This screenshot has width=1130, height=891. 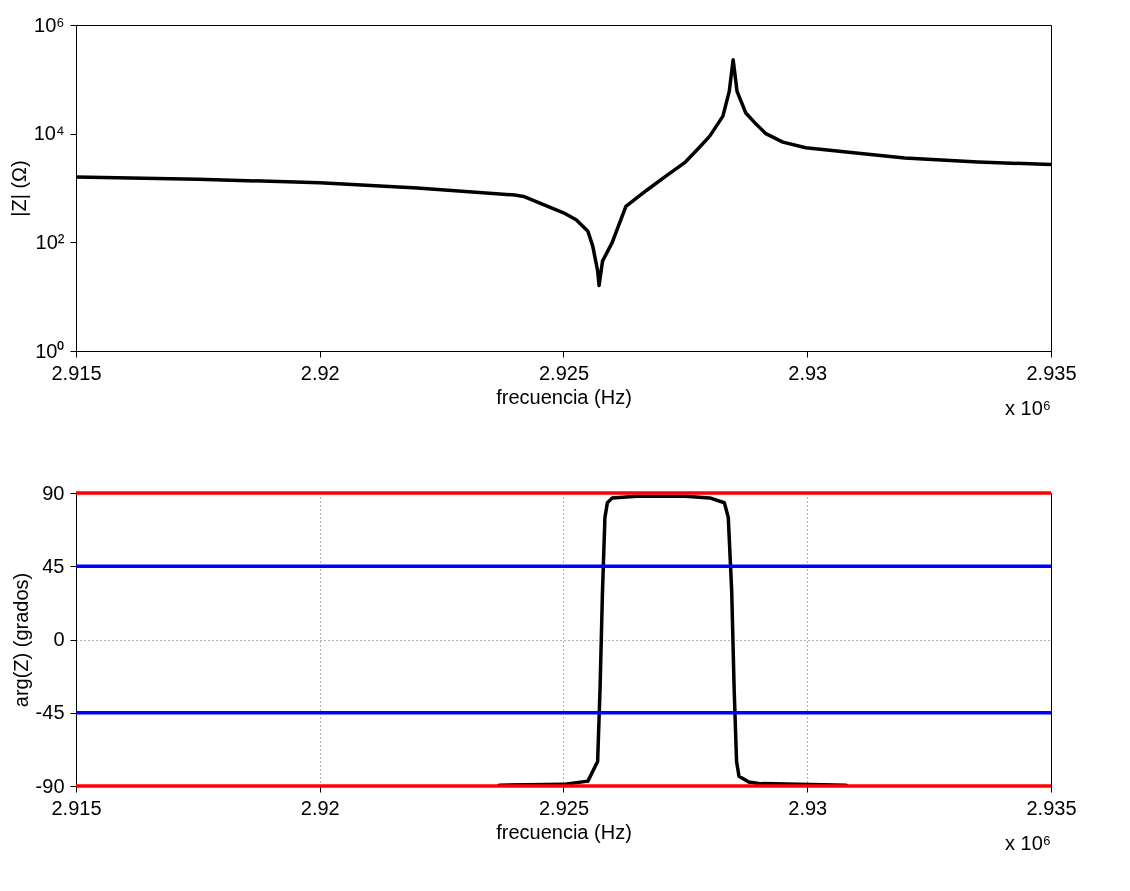 What do you see at coordinates (49, 24) in the screenshot?
I see `y-tick-label: 10⁶` at bounding box center [49, 24].